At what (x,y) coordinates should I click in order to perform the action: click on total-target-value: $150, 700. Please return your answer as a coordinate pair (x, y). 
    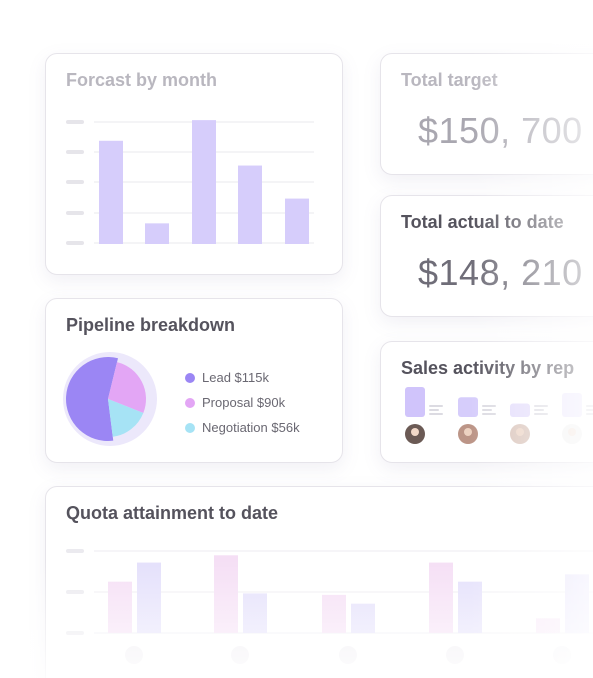
    Looking at the image, I should click on (500, 130).